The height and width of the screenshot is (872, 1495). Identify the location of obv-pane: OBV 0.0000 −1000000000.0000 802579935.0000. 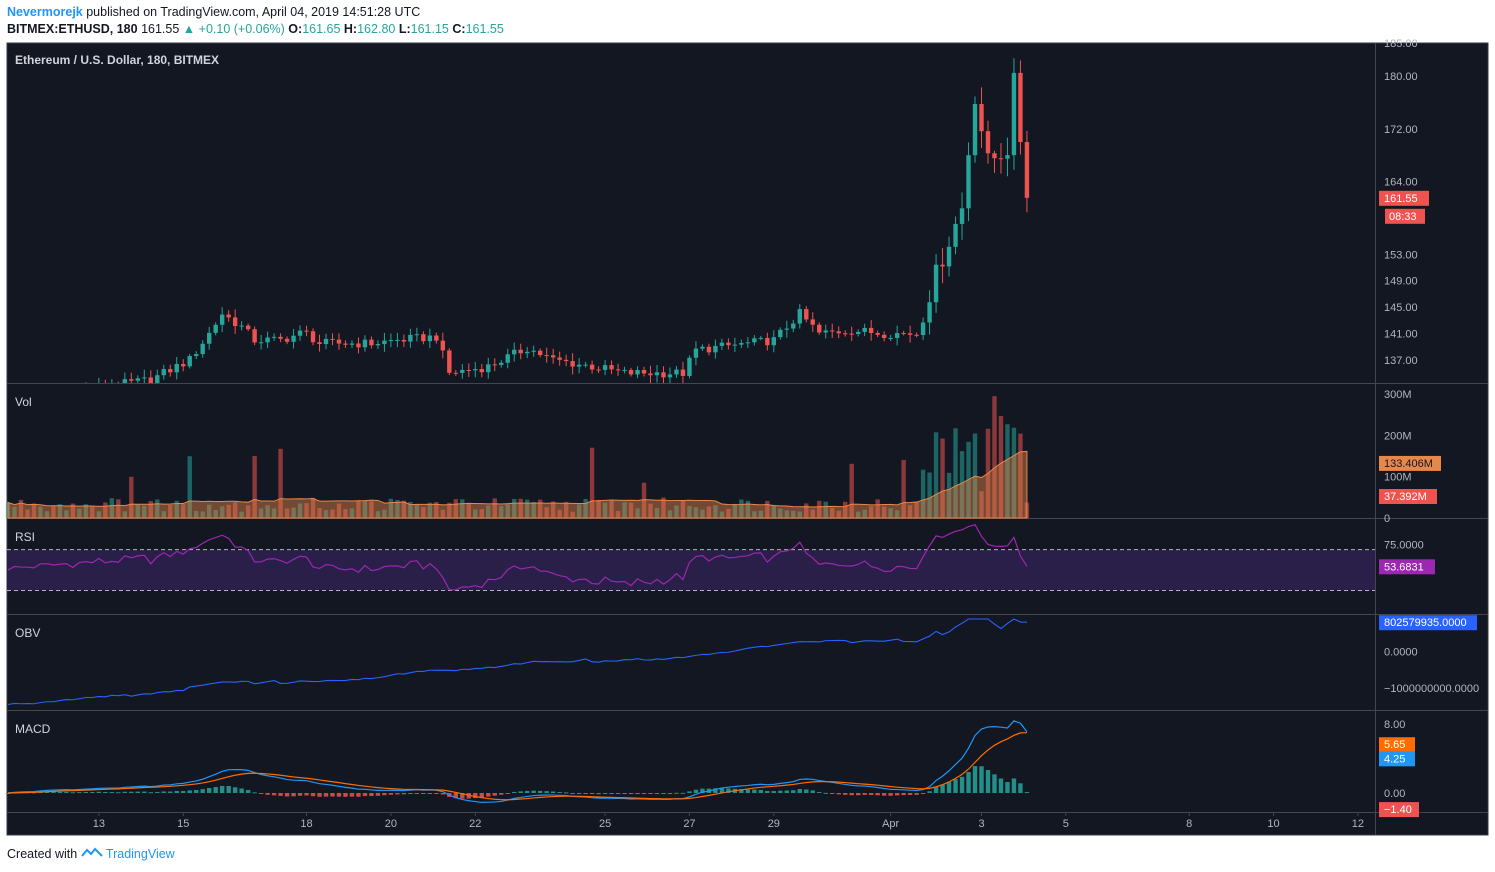
(743, 660).